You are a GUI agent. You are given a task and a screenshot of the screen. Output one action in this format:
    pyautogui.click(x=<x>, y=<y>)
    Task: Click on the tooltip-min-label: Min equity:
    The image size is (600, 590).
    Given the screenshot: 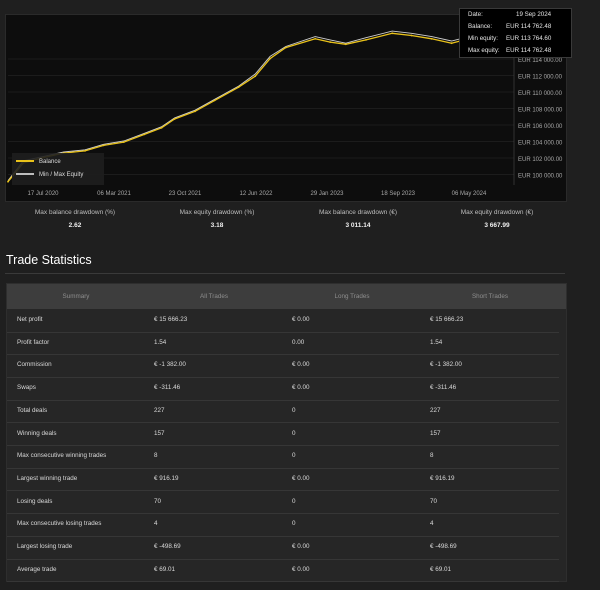 What is the action you would take?
    pyautogui.click(x=483, y=38)
    